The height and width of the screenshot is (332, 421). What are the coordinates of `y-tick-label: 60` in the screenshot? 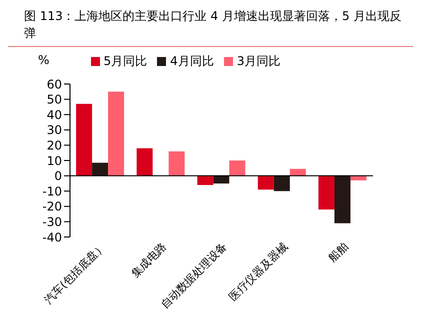 It's located at (54, 84).